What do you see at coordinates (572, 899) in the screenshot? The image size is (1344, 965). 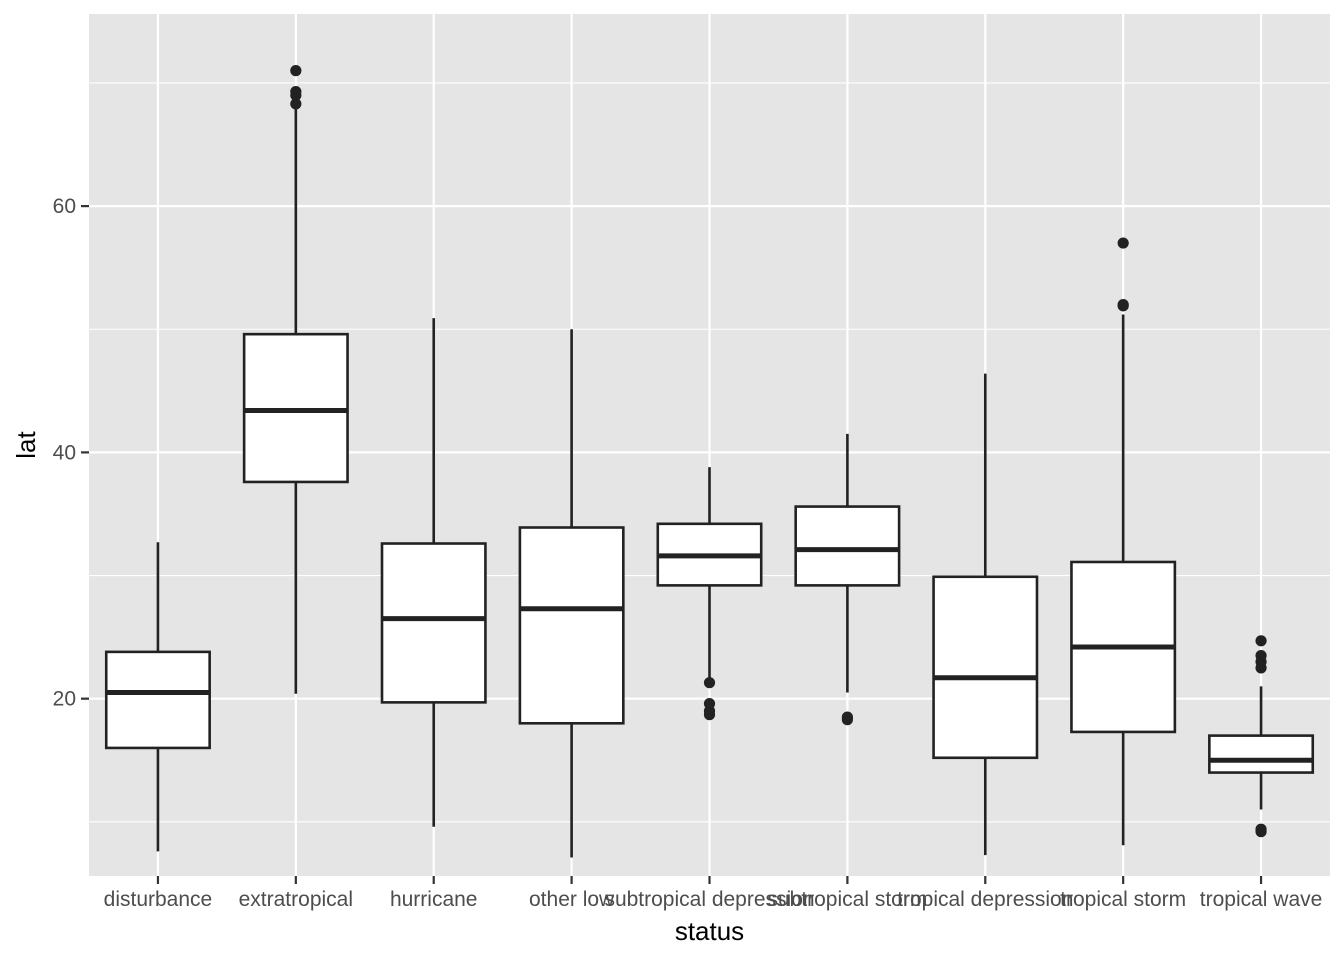 I see `x-tick-label: other low` at bounding box center [572, 899].